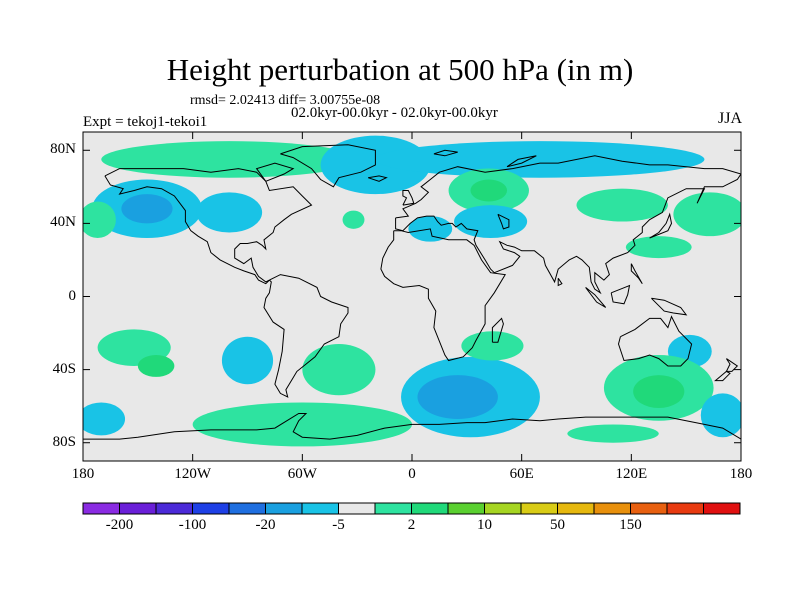 Image resolution: width=800 pixels, height=600 pixels. I want to click on colorbar-label: 2, so click(411, 525).